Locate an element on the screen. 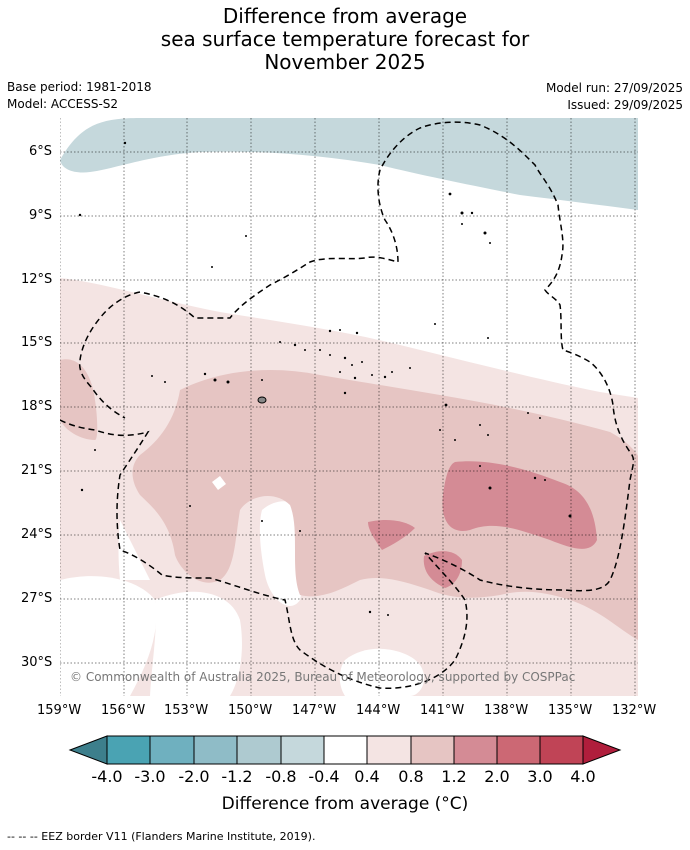 This screenshot has height=850, width=690. lon-tick-156w: 156°W is located at coordinates (123, 710).